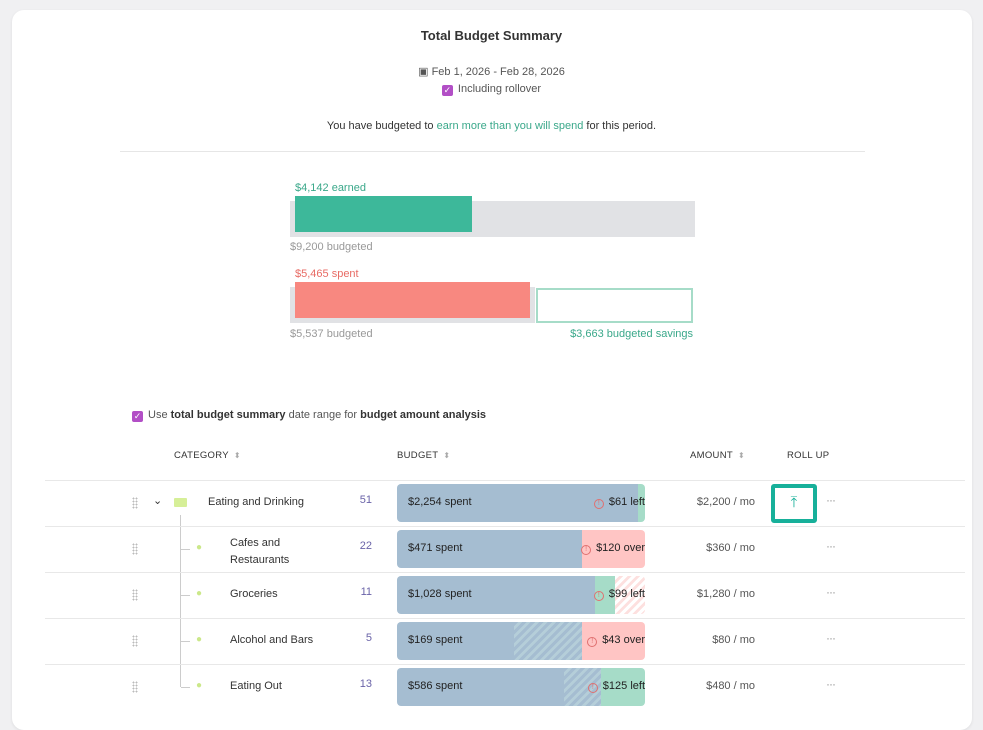  What do you see at coordinates (725, 502) in the screenshot?
I see `budget-amount: $2,200 / mo` at bounding box center [725, 502].